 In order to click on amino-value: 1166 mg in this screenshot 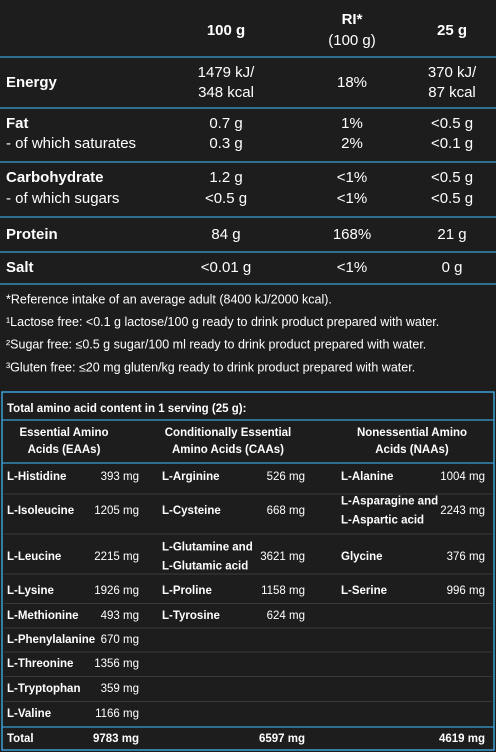, I will do `click(117, 714)`.